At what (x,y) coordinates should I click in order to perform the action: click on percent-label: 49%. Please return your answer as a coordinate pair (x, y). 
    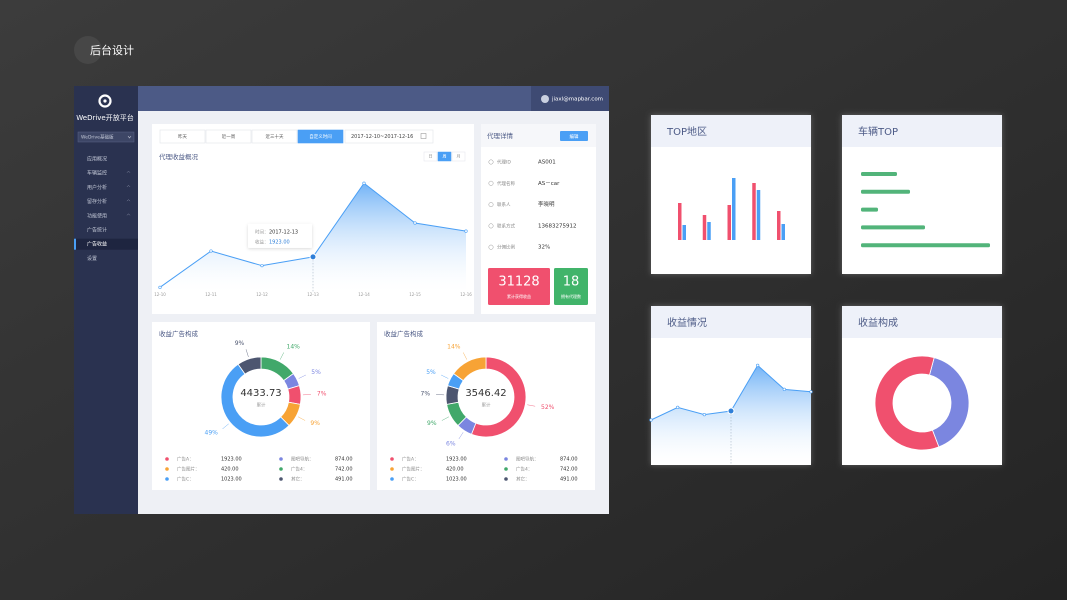
    Looking at the image, I should click on (212, 432).